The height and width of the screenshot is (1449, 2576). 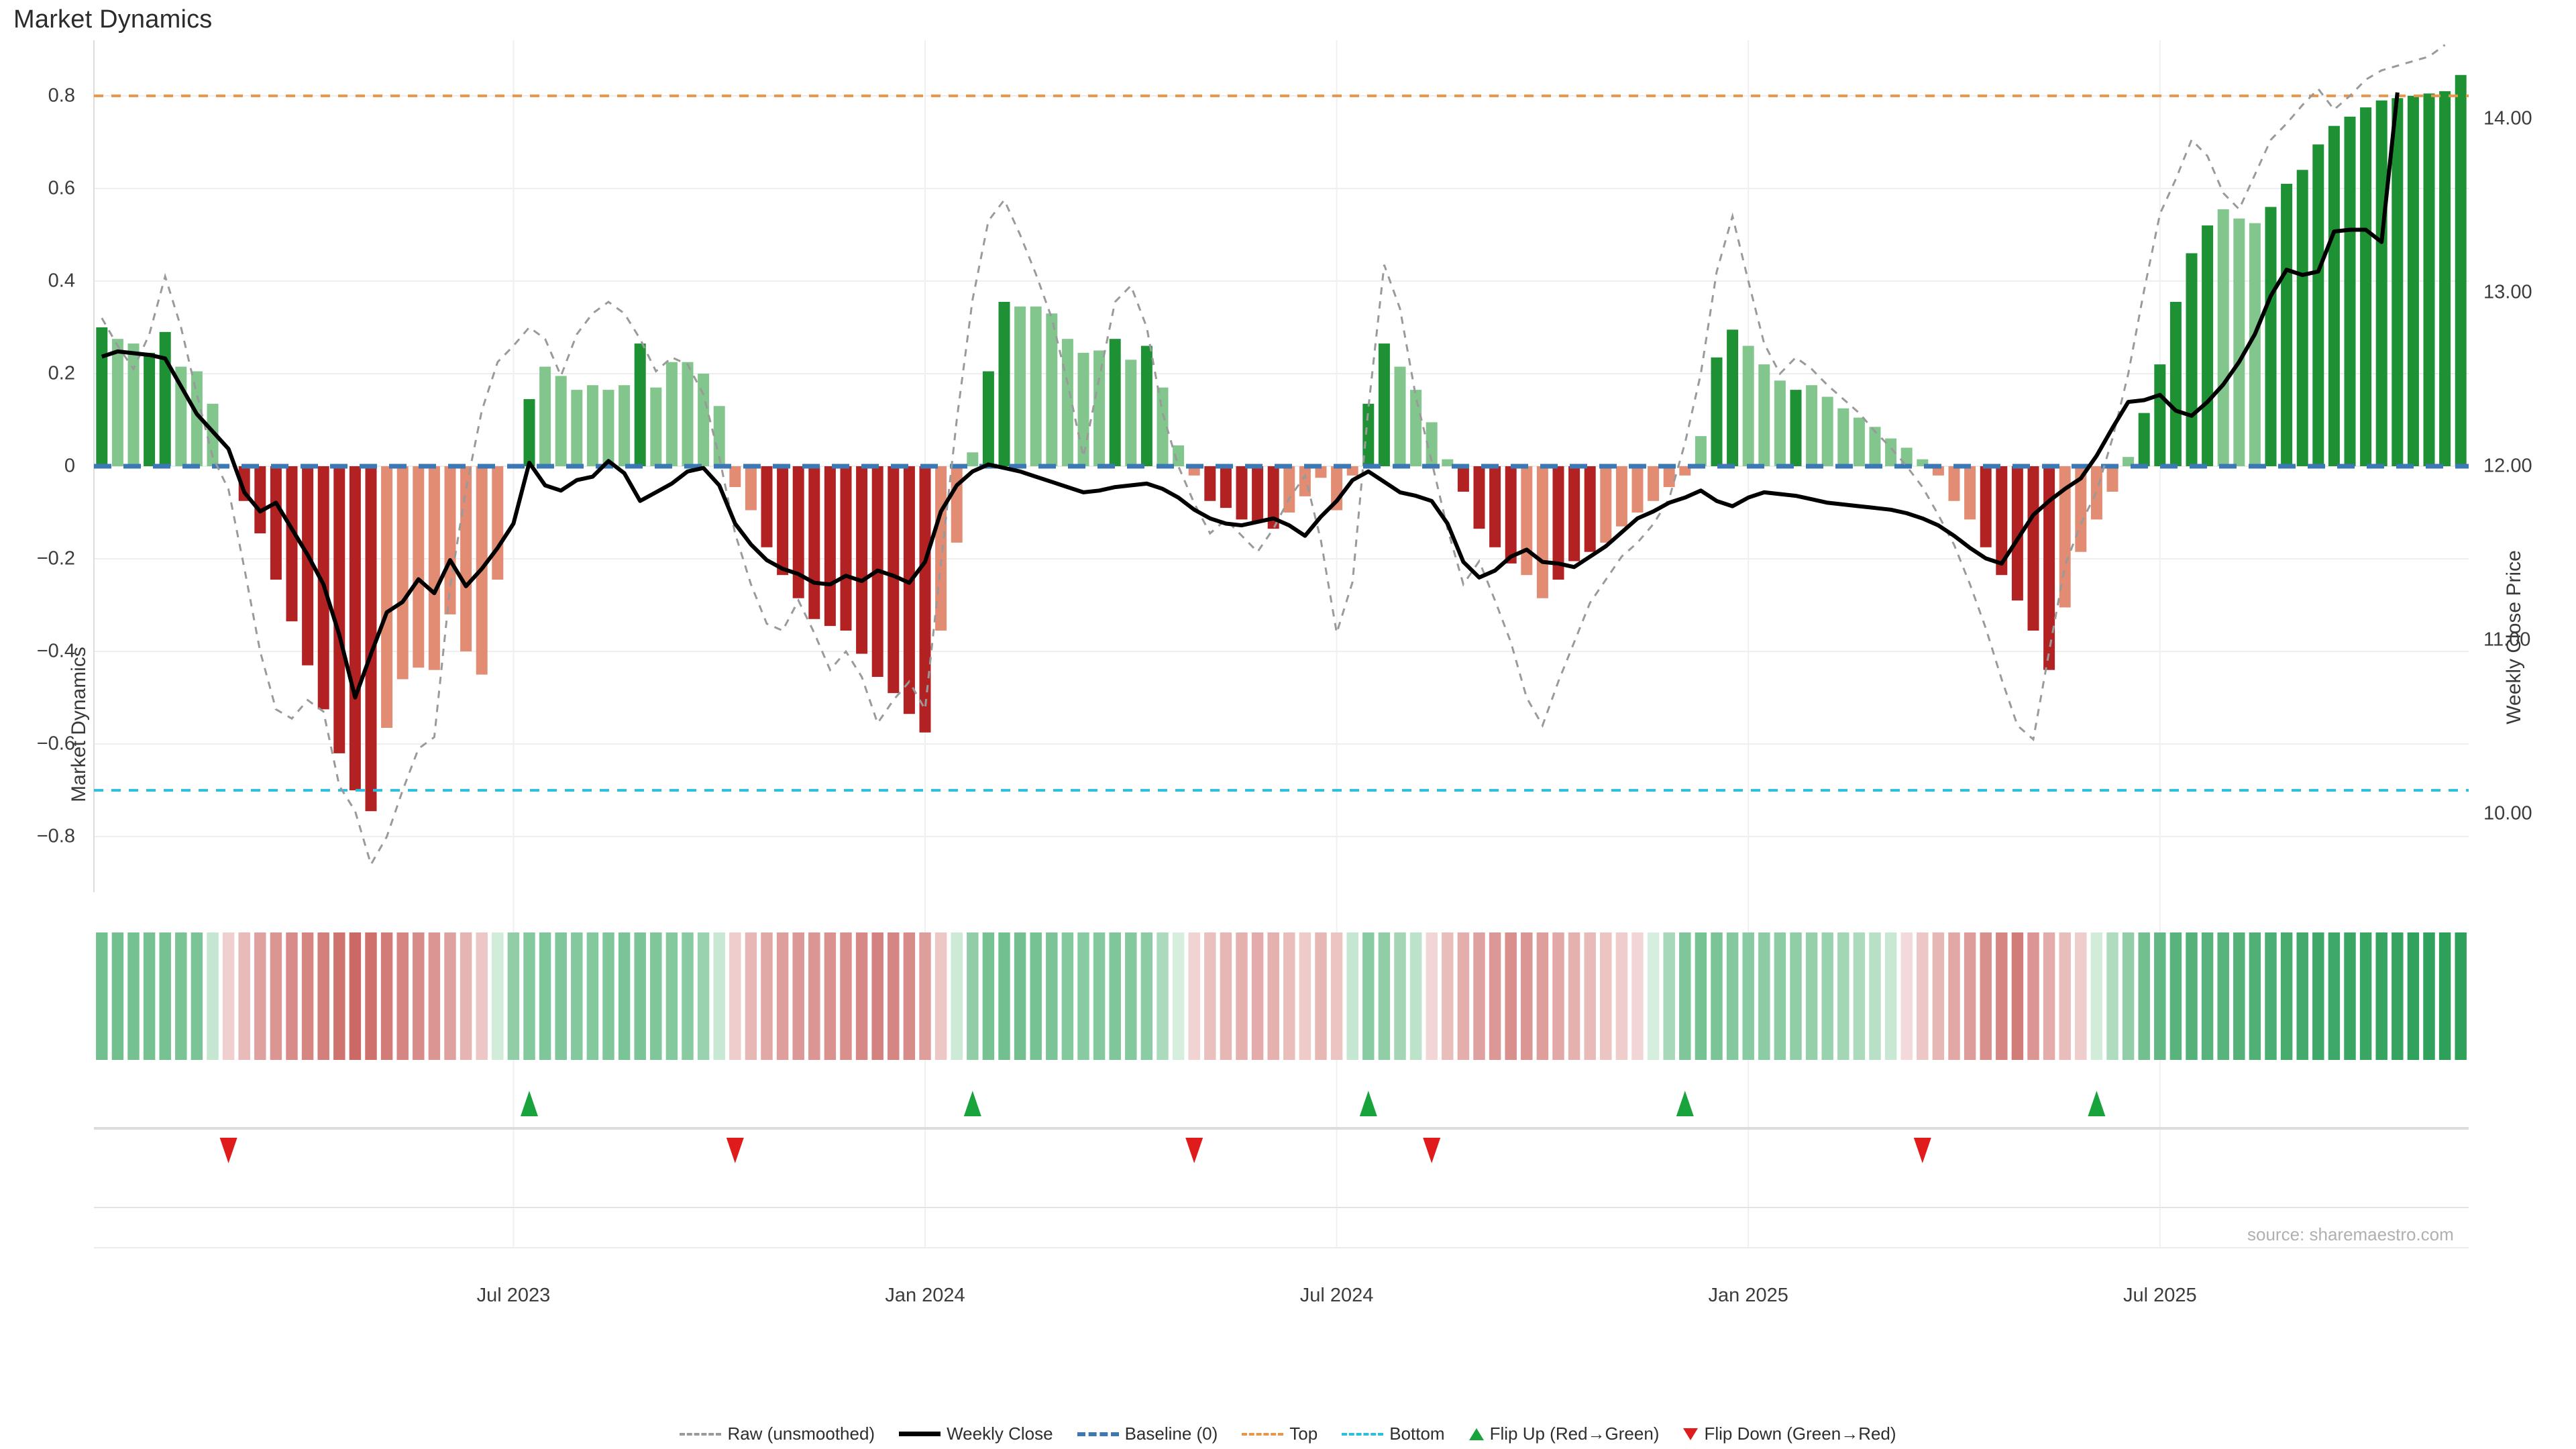 I want to click on flip-down-icon, so click(x=1691, y=1434).